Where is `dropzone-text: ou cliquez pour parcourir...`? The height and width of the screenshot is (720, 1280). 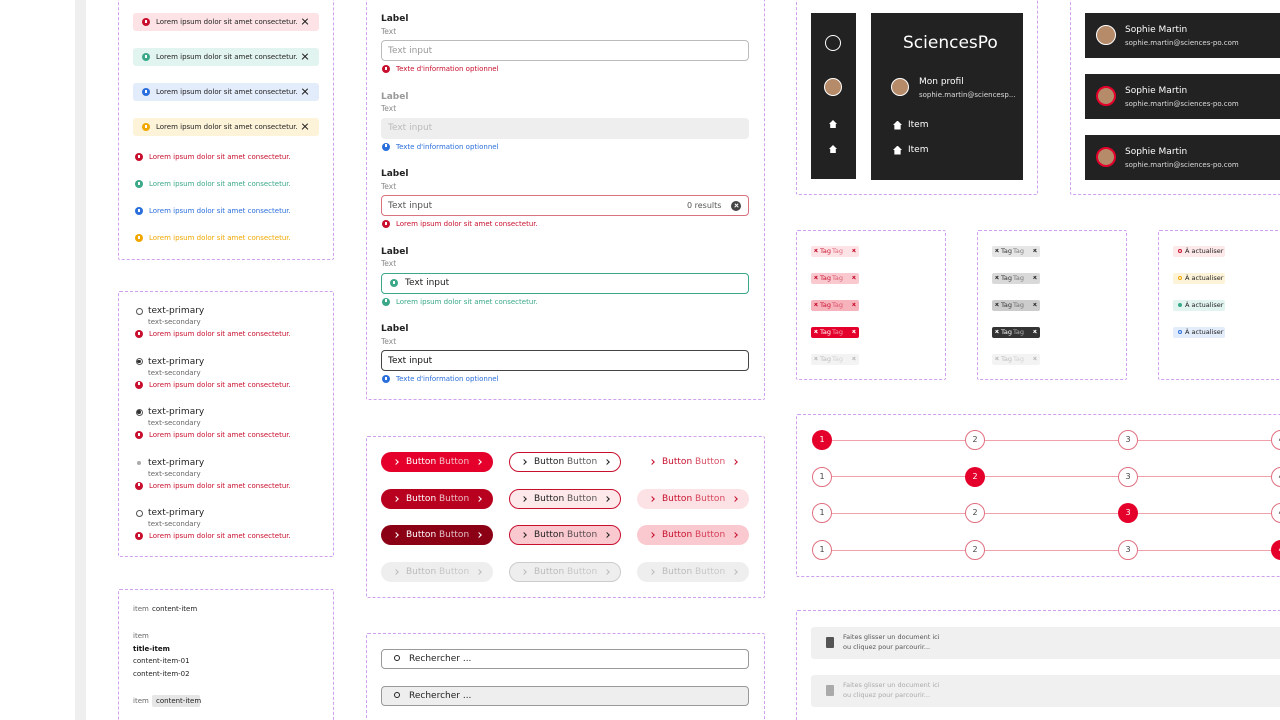
dropzone-text: ou cliquez pour parcourir... is located at coordinates (887, 646).